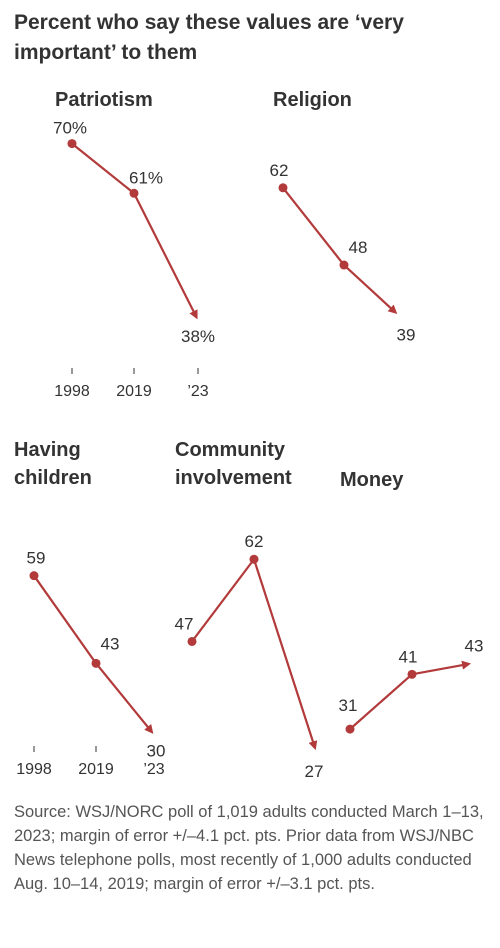 This screenshot has height=948, width=500. Describe the element at coordinates (408, 656) in the screenshot. I see `data-label: 41` at that location.